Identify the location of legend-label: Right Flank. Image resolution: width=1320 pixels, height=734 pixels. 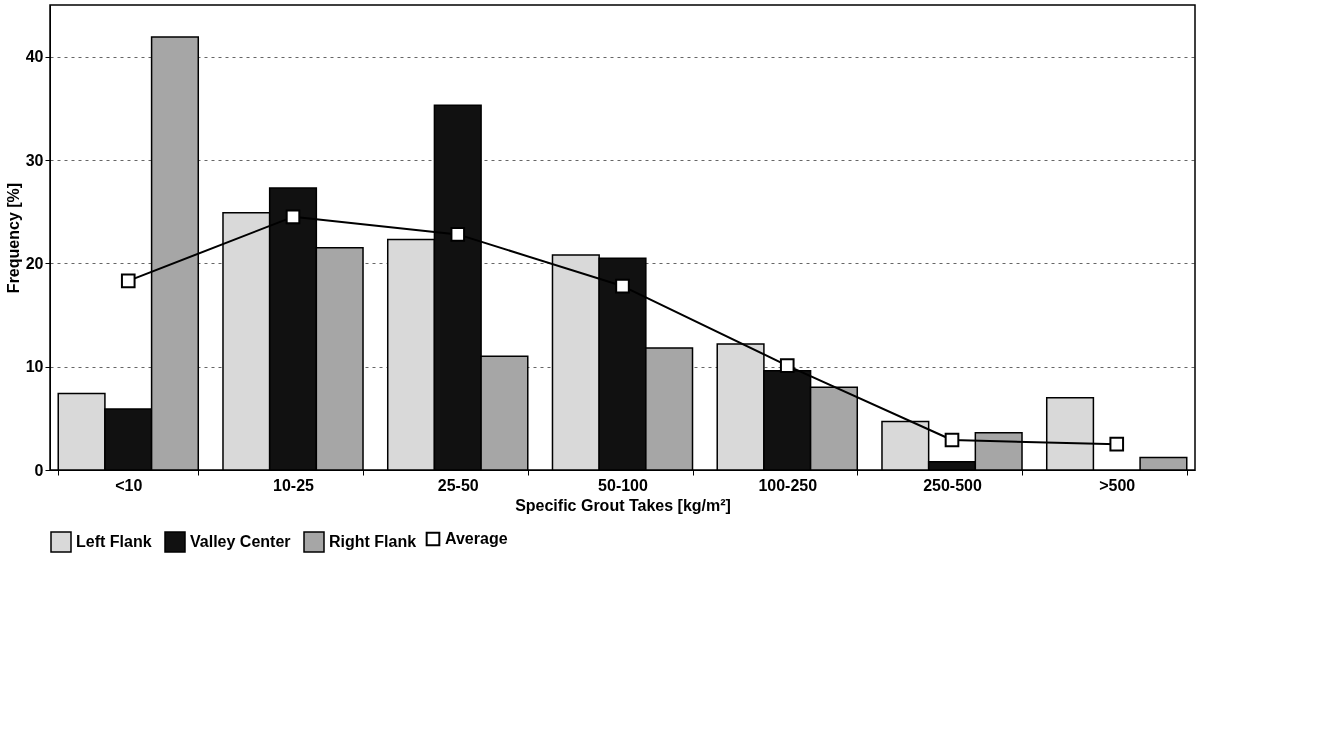
(373, 541).